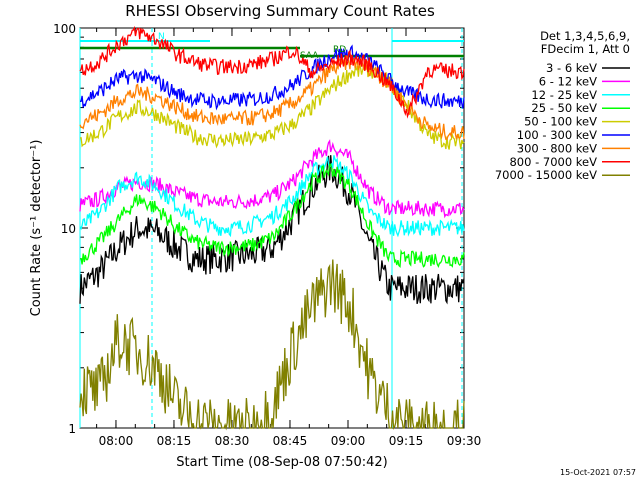 This screenshot has width=640, height=480. Describe the element at coordinates (72, 429) in the screenshot. I see `y-tick-label: 1` at that location.